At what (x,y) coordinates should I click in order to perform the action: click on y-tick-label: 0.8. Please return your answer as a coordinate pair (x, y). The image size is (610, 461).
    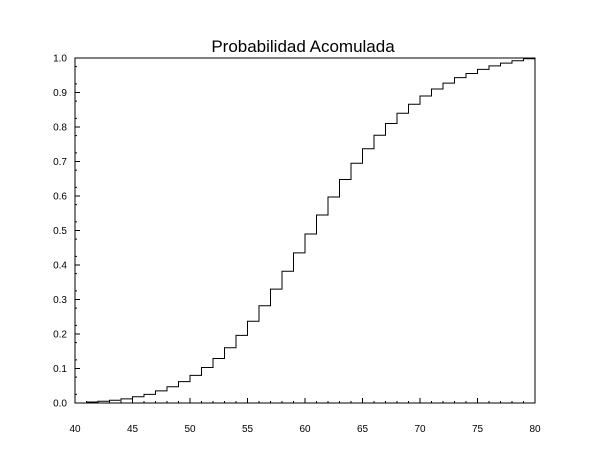
    Looking at the image, I should click on (60, 128).